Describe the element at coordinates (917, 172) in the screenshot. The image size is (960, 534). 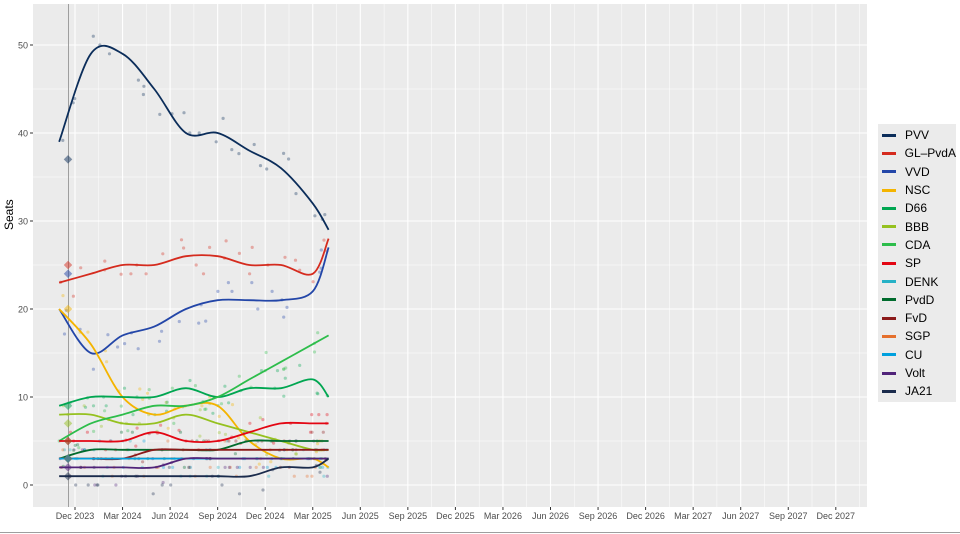
I see `legend-item: VVD` at that location.